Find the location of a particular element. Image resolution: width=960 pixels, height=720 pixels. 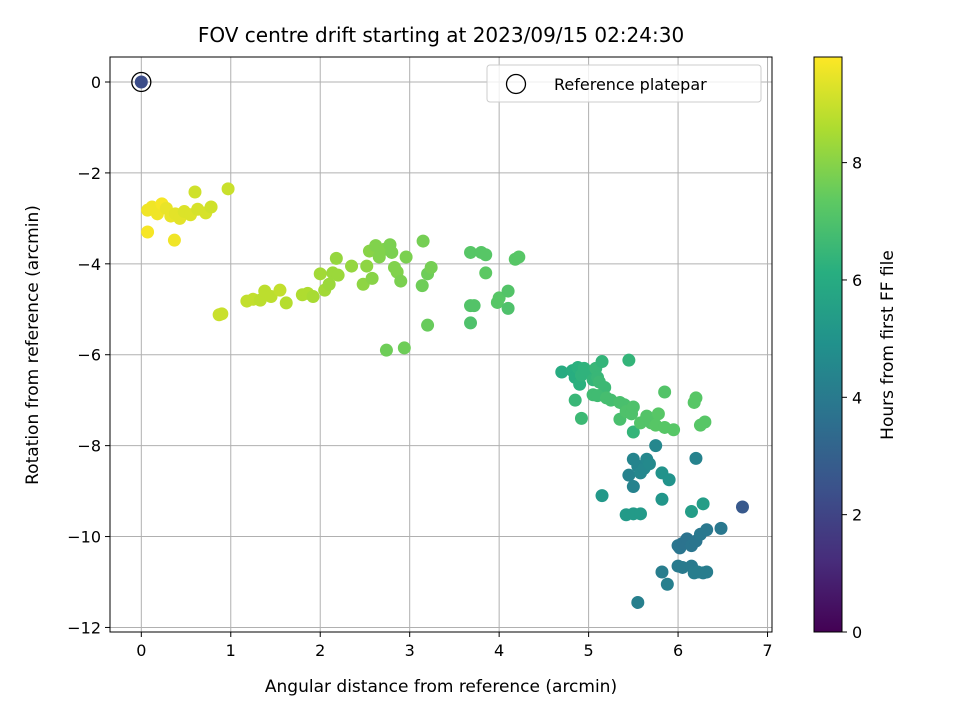

y-tick-label: −8 is located at coordinates (89, 446).